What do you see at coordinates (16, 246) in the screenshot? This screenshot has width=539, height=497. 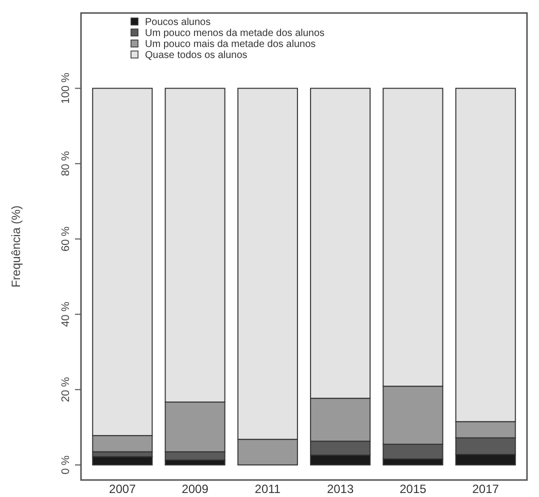 I see `y-axis-title: Frequência (%)` at bounding box center [16, 246].